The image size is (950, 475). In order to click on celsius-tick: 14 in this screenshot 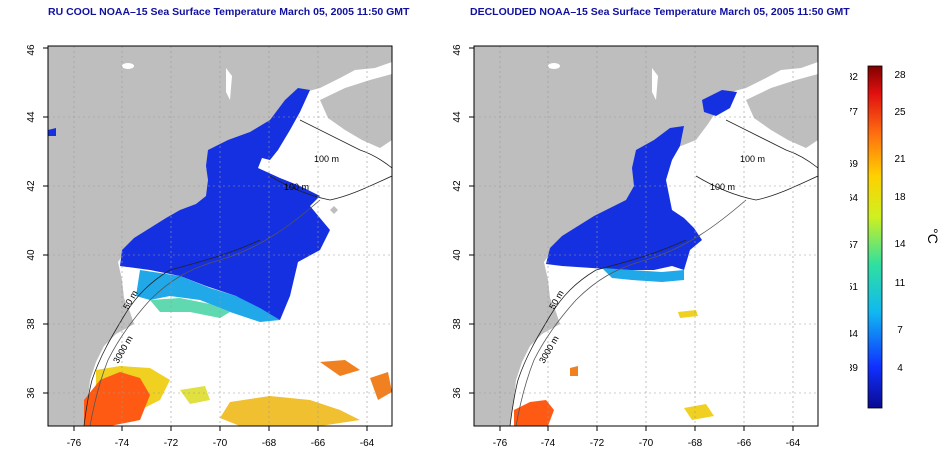, I will do `click(900, 244)`.